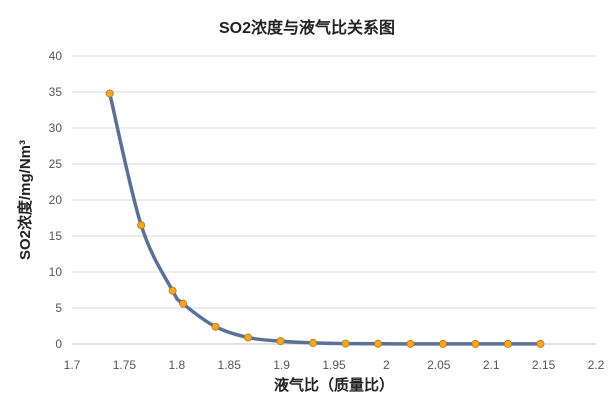 Image resolution: width=614 pixels, height=420 pixels. Describe the element at coordinates (596, 365) in the screenshot. I see `x-tick-label: 2.2` at that location.